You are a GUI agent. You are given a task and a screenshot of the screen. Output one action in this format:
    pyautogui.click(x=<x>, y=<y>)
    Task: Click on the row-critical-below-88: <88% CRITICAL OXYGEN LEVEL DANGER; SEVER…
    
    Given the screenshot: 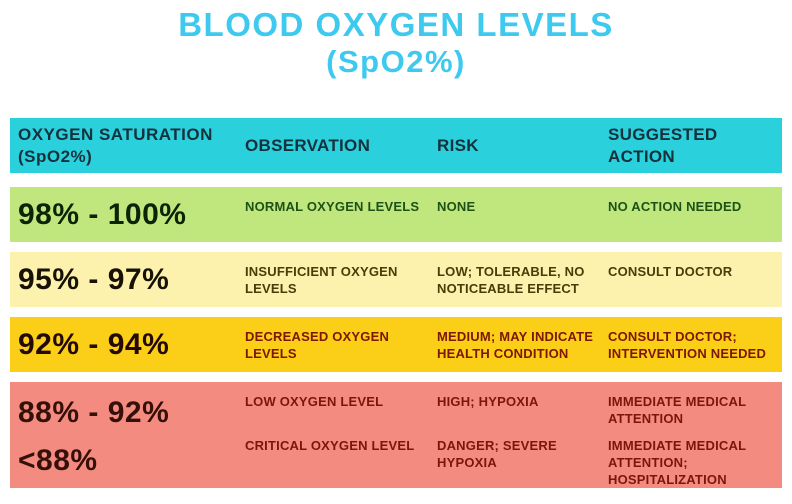 What is the action you would take?
    pyautogui.click(x=396, y=460)
    